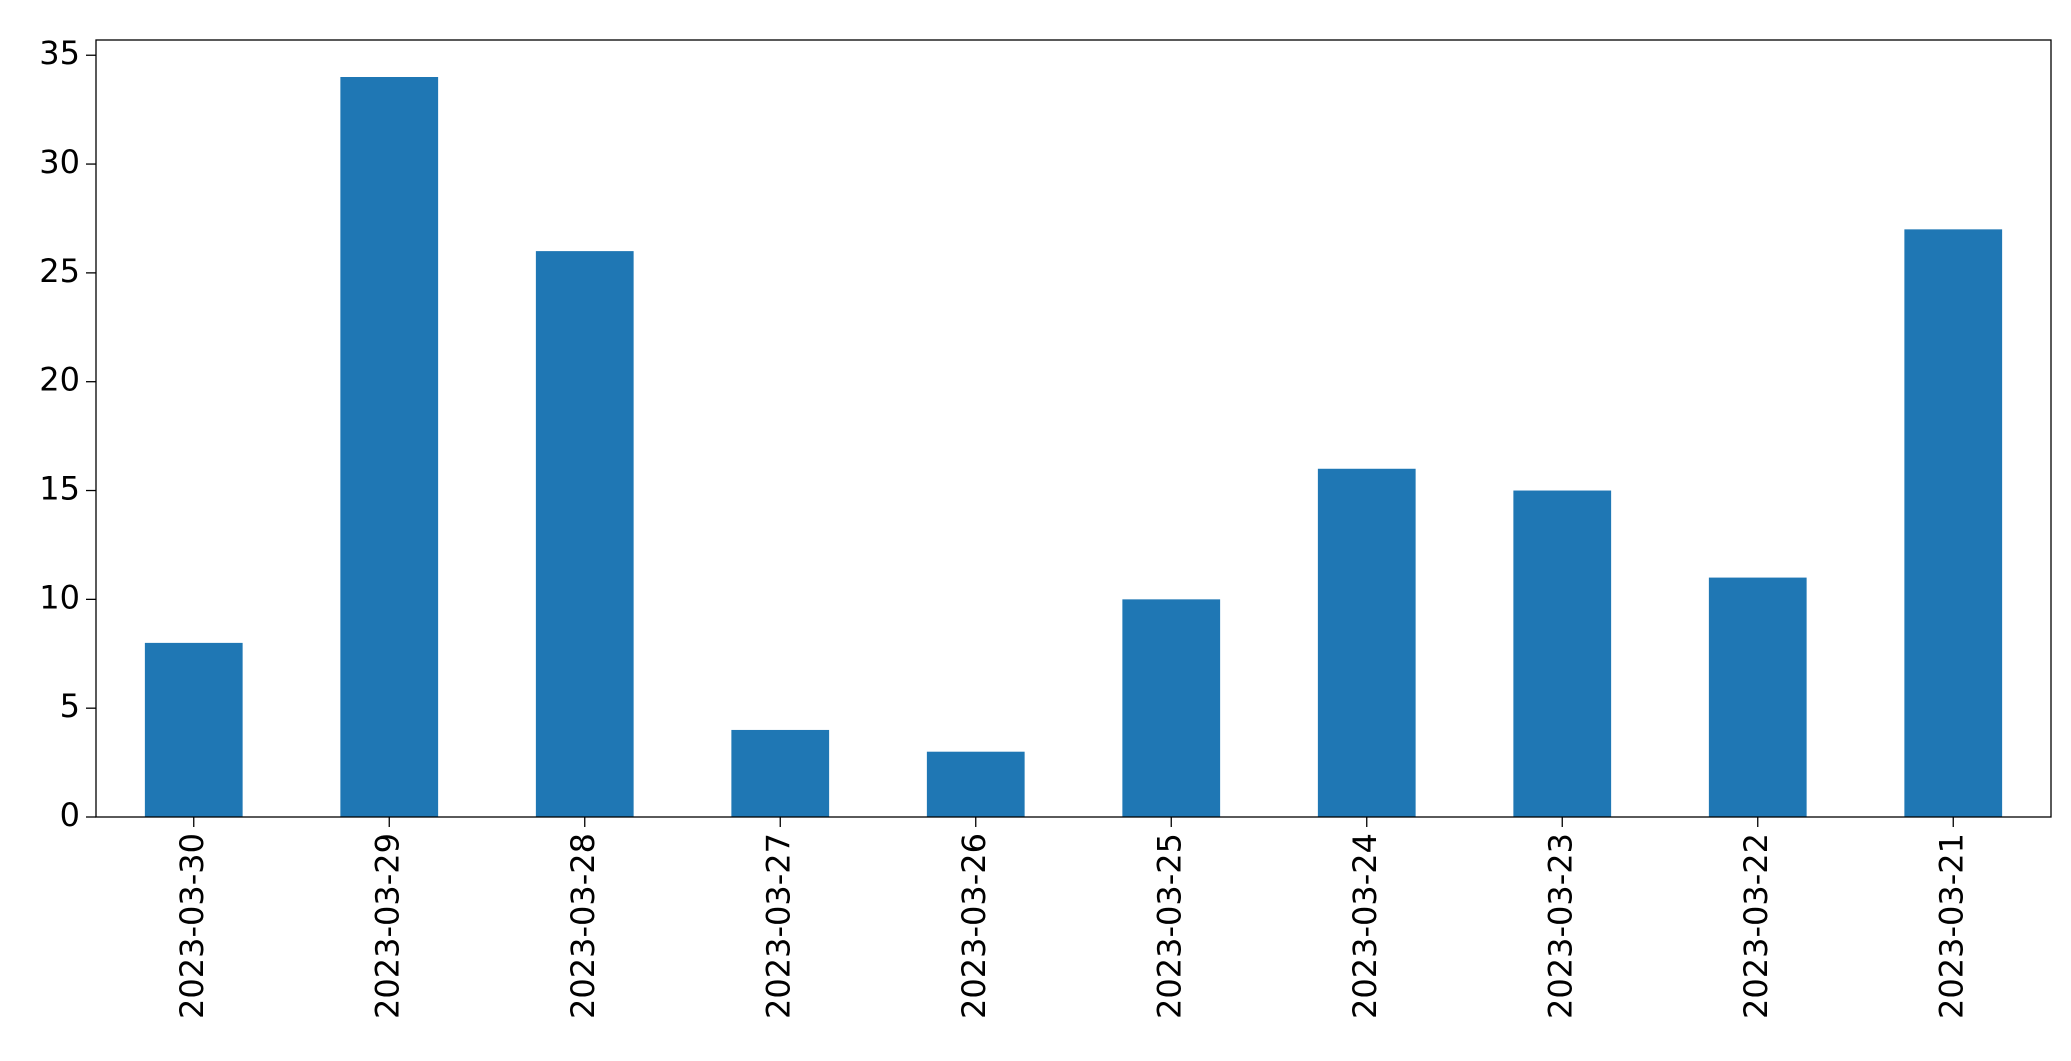 This screenshot has width=2071, height=1061. I want to click on y-tick-label: 35, so click(59, 53).